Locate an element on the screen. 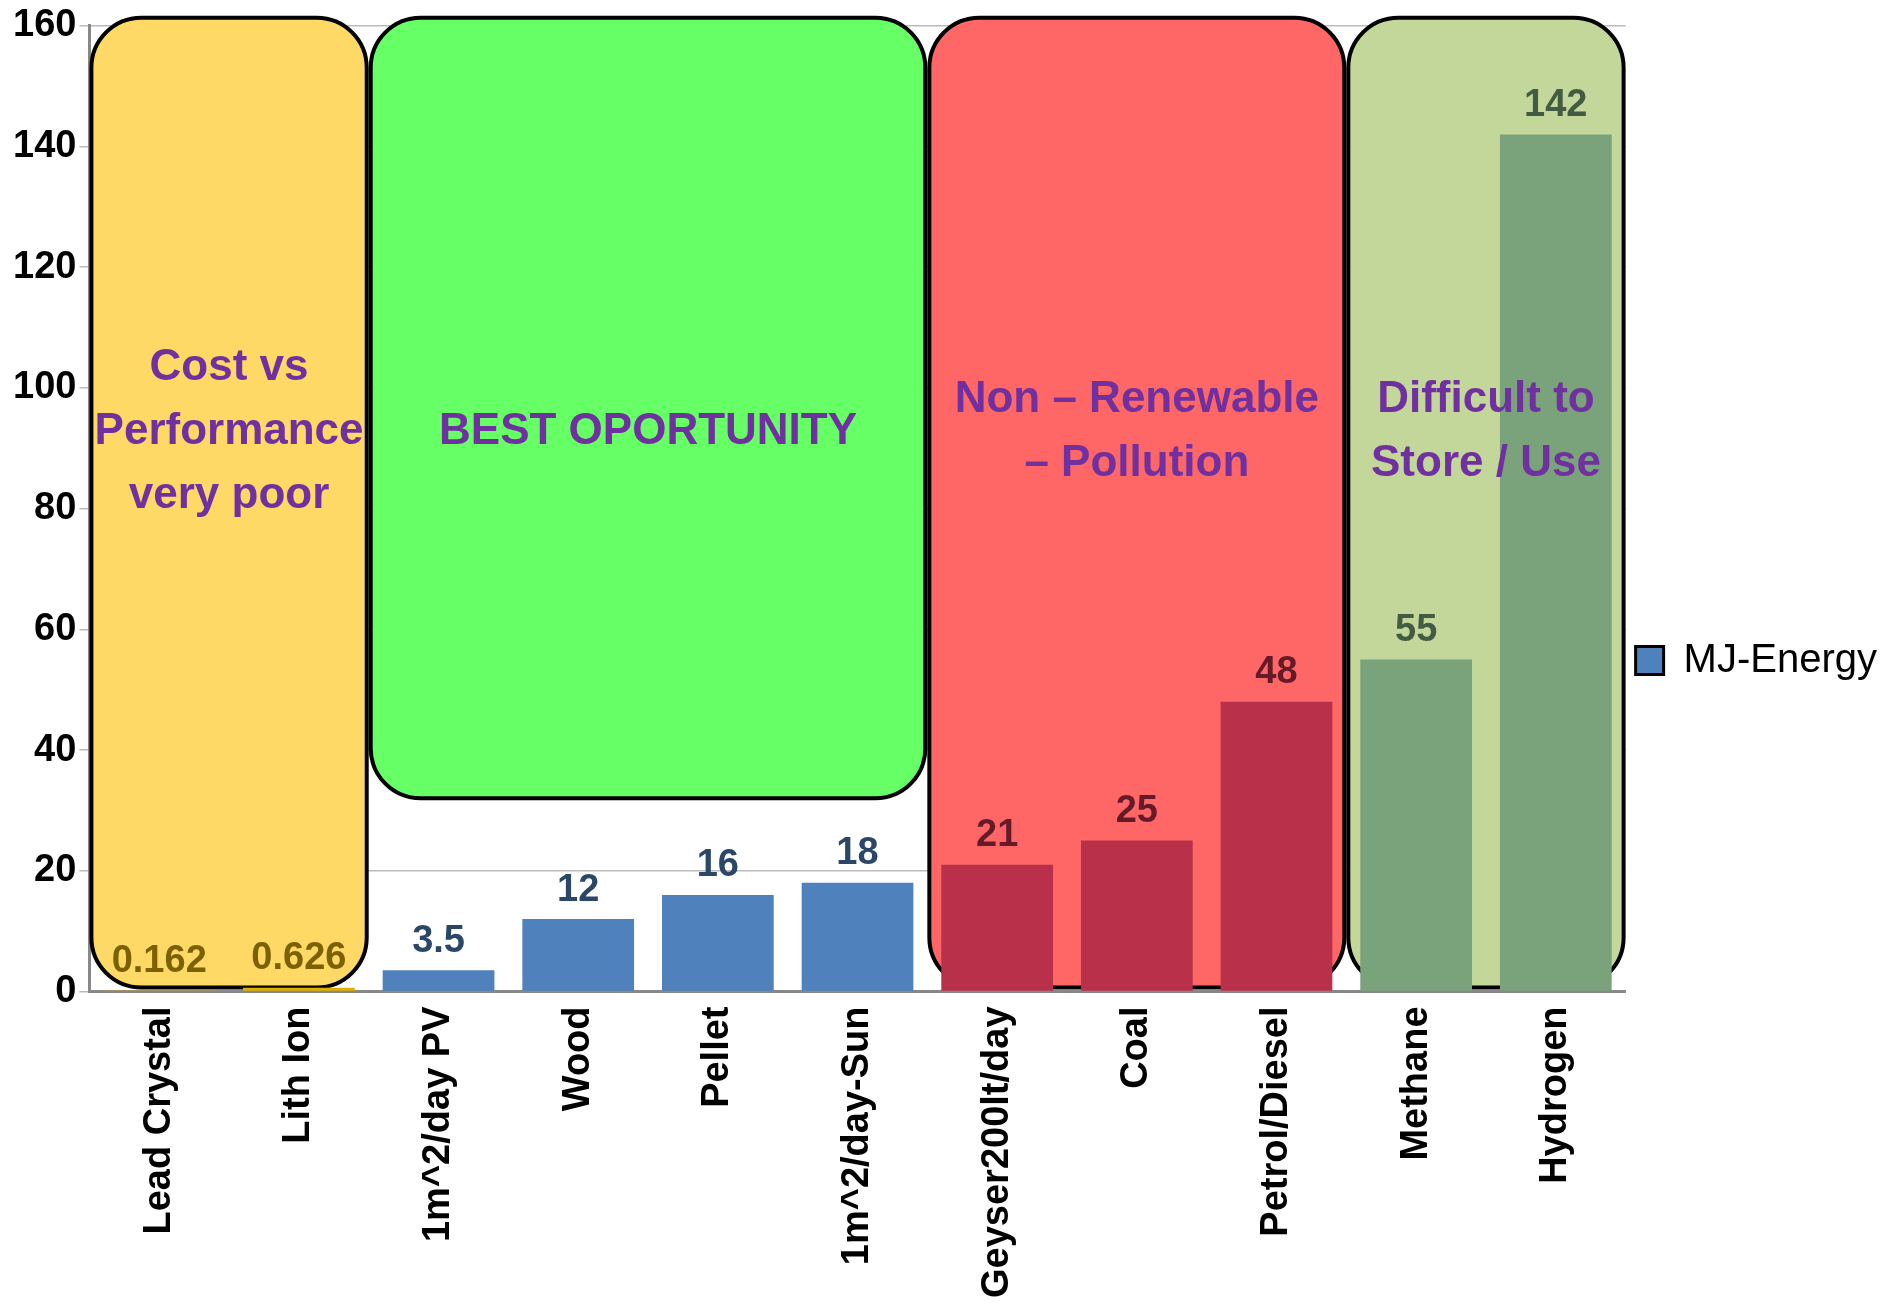 This screenshot has height=1311, width=1897. x-tick-label: Petrol/Diesel is located at coordinates (1273, 1121).